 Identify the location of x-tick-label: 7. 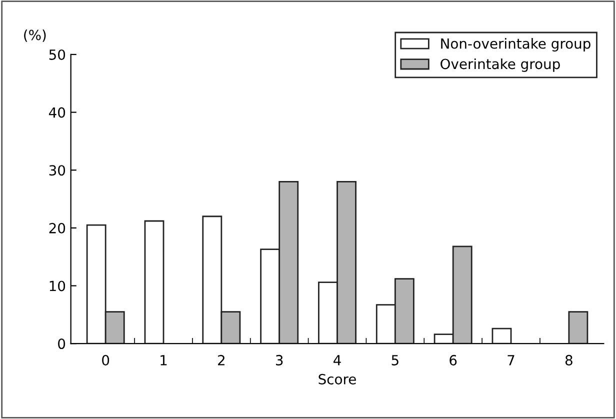
(511, 360).